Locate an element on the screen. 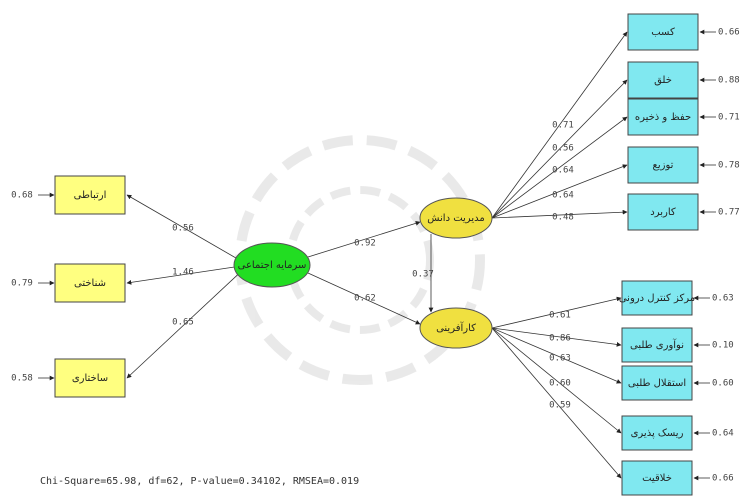 The width and height of the screenshot is (744, 498). indicator-label: ساختاری is located at coordinates (90, 378).